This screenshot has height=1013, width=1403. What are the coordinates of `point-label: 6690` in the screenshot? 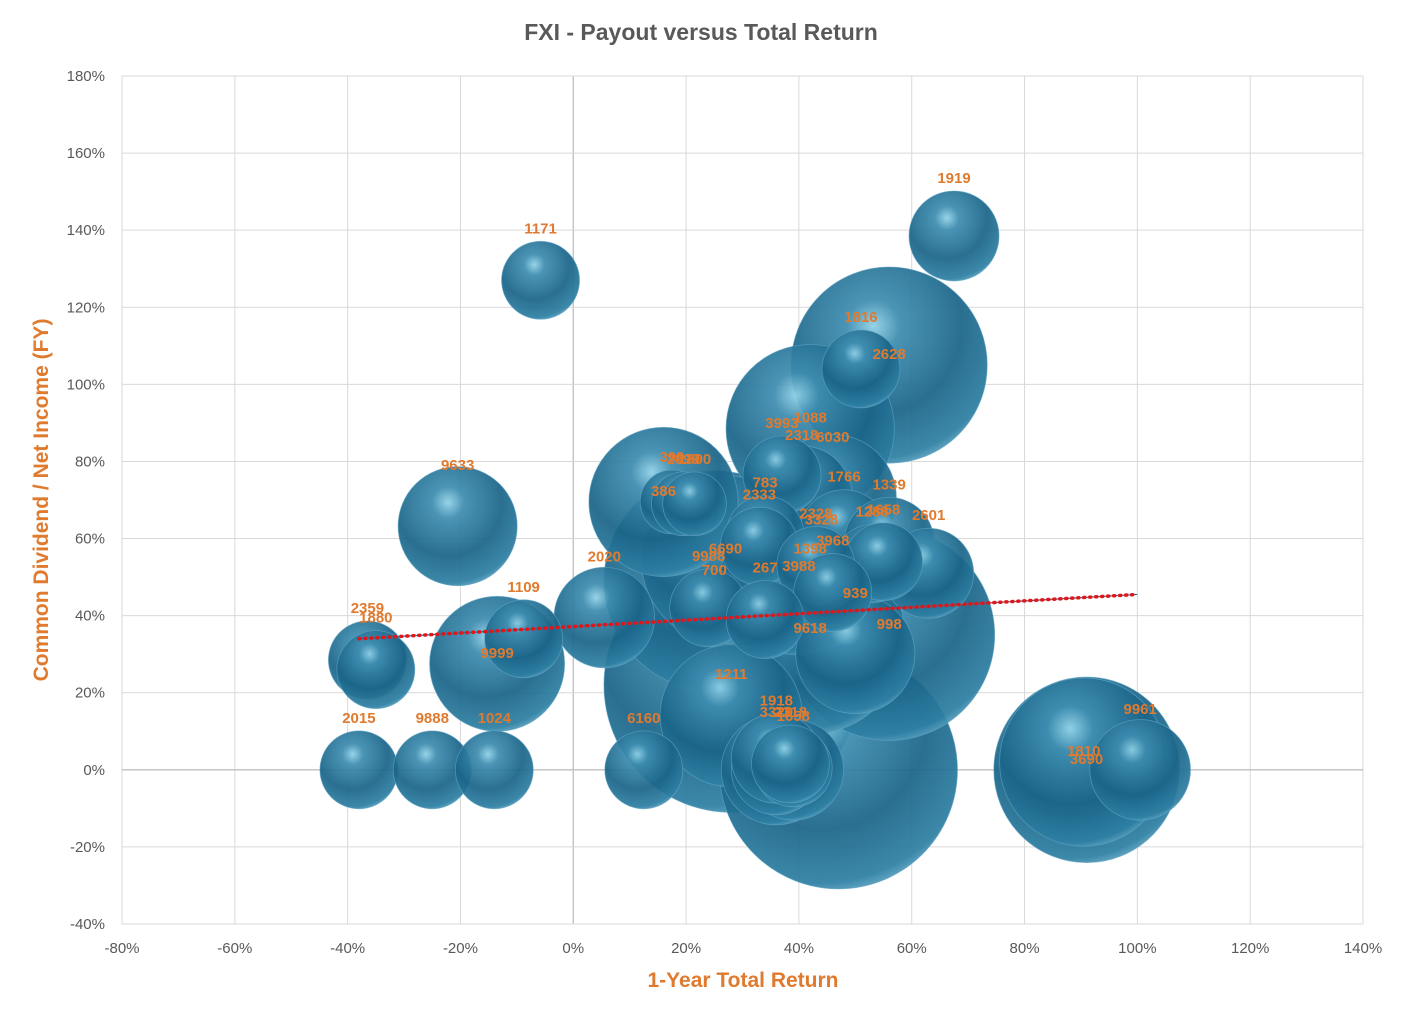 It's located at (725, 549).